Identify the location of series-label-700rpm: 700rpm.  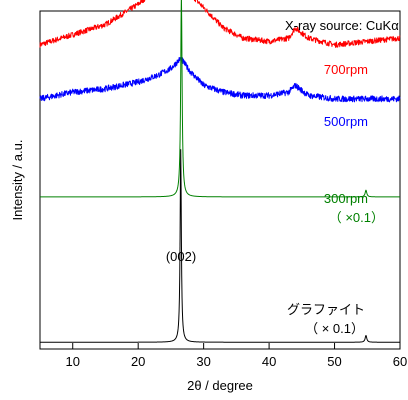
(346, 69).